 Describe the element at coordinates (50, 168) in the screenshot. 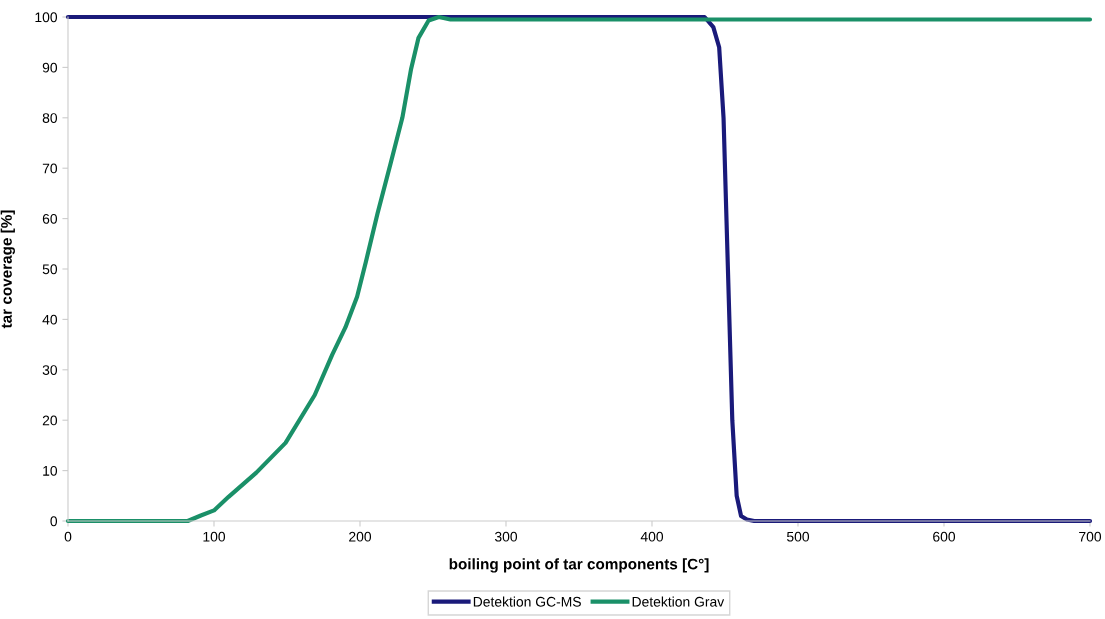

I see `y-tick-label: 70` at that location.